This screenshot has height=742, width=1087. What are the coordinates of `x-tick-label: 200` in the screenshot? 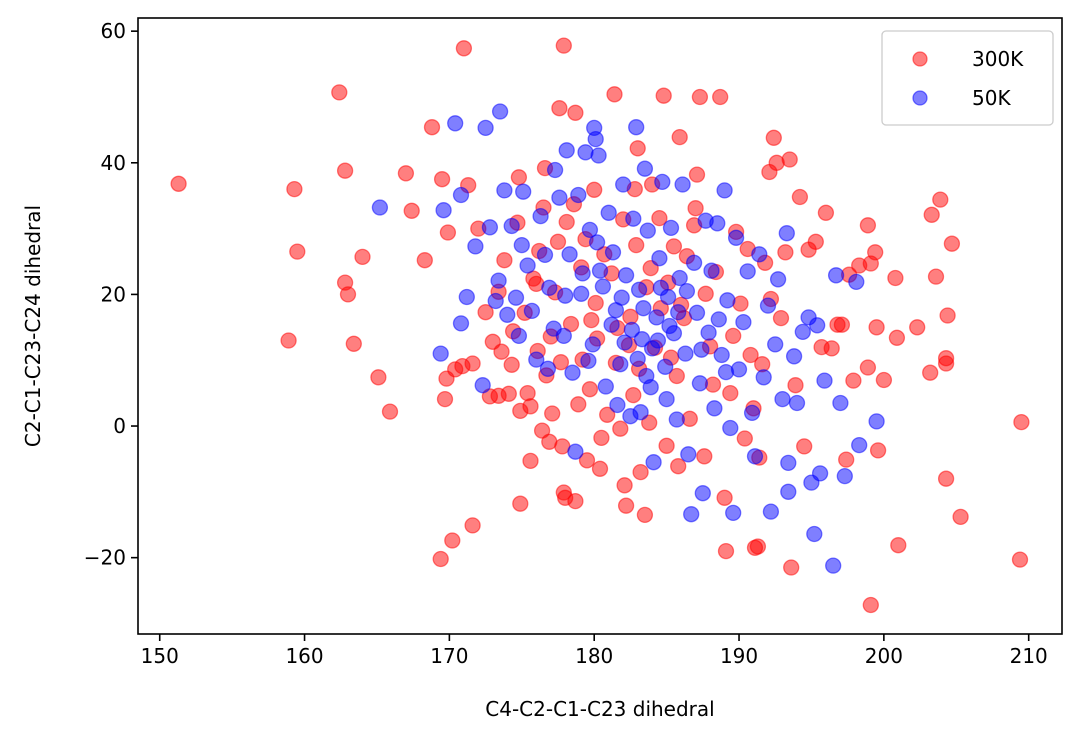 It's located at (884, 656).